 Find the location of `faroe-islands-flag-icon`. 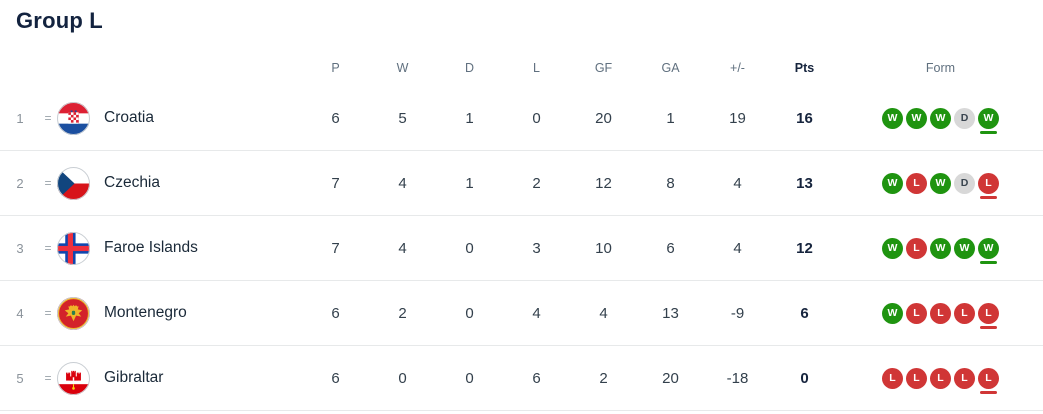

faroe-islands-flag-icon is located at coordinates (73, 248).